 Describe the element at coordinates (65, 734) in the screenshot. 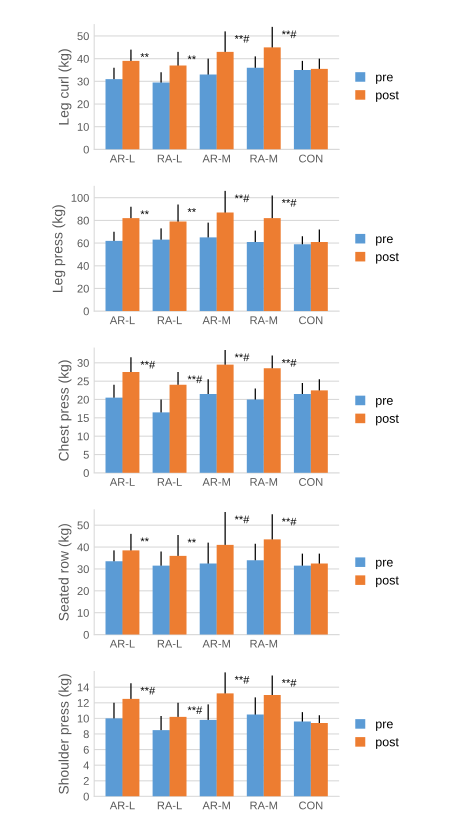

I see `y-axis-title: Shoulder press (kg)` at that location.